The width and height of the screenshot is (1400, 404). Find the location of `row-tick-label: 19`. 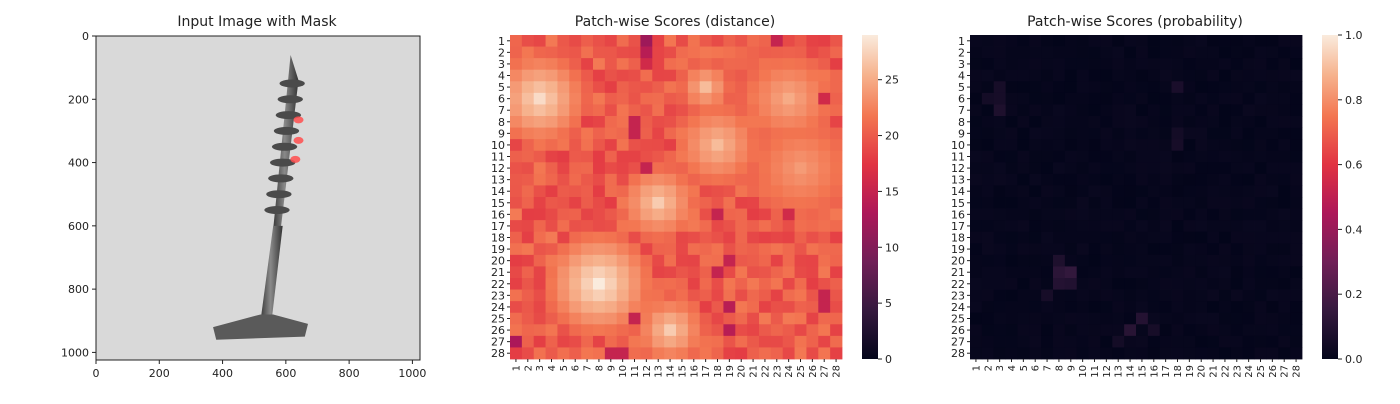

row-tick-label: 19 is located at coordinates (958, 249).